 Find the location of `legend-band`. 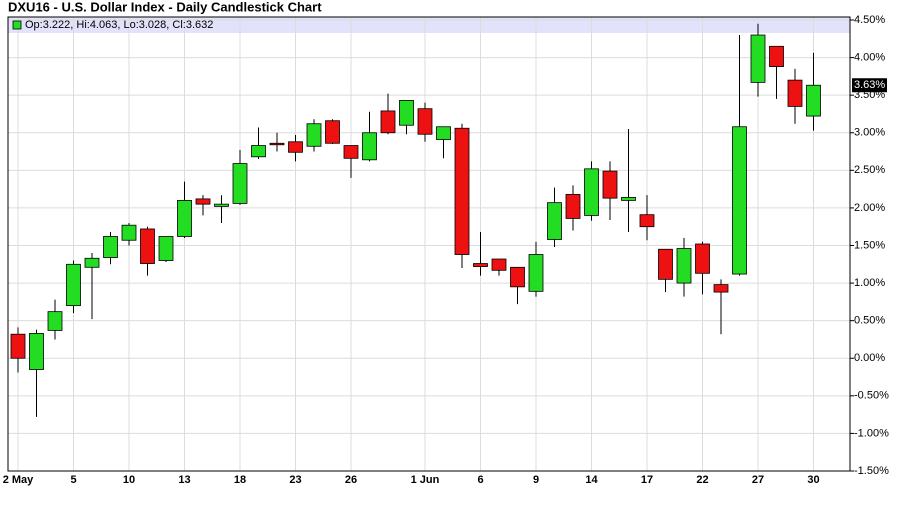

legend-band is located at coordinates (429, 25).